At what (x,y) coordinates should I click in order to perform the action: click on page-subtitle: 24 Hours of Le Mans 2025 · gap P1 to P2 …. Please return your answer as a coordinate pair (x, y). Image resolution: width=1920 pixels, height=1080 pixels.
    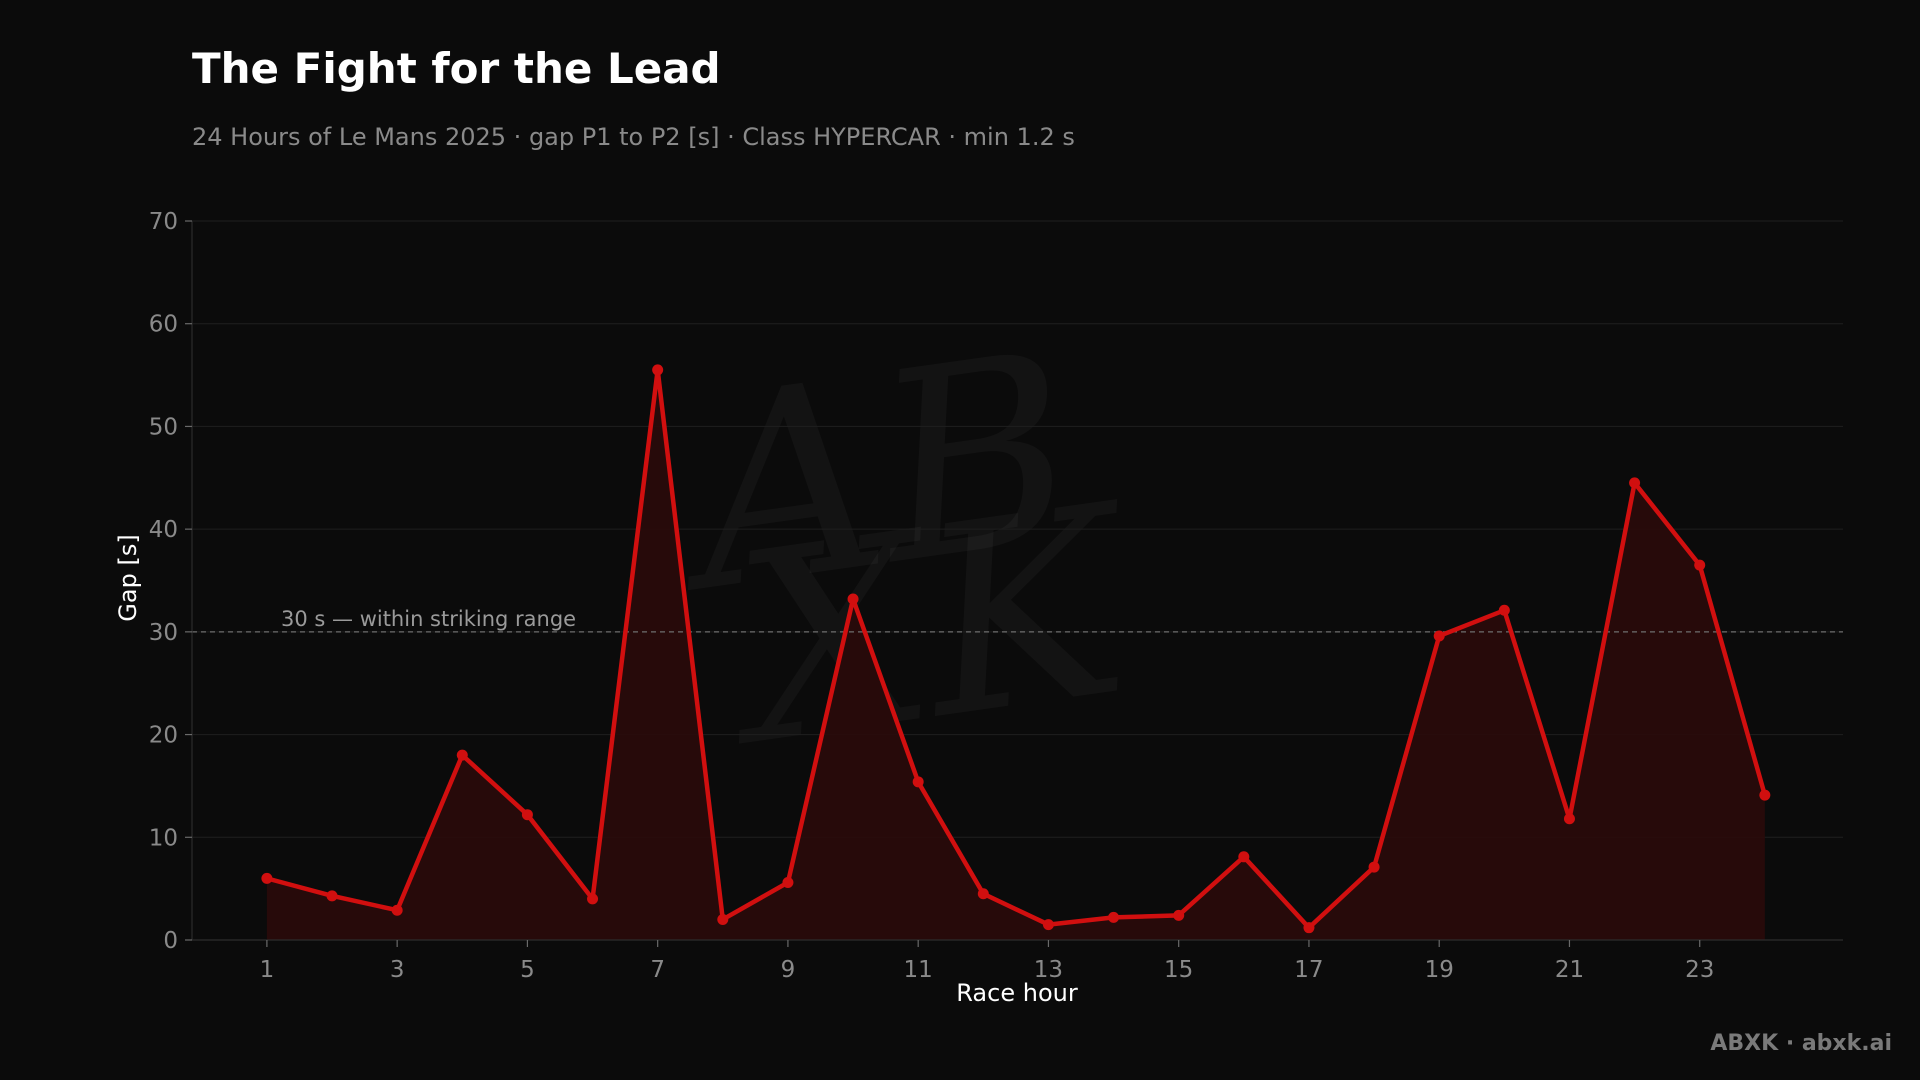
    Looking at the image, I should click on (633, 137).